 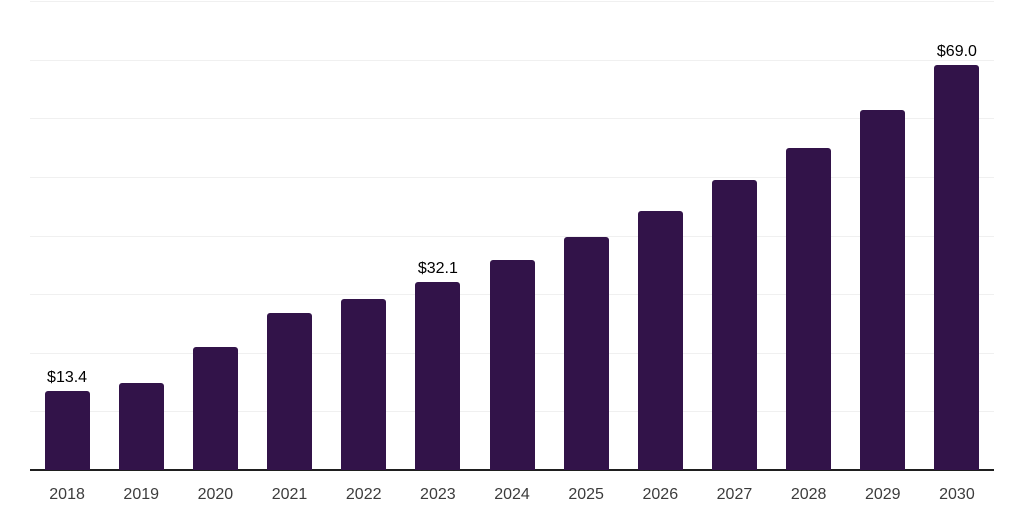 I want to click on bar-2023, so click(x=438, y=375).